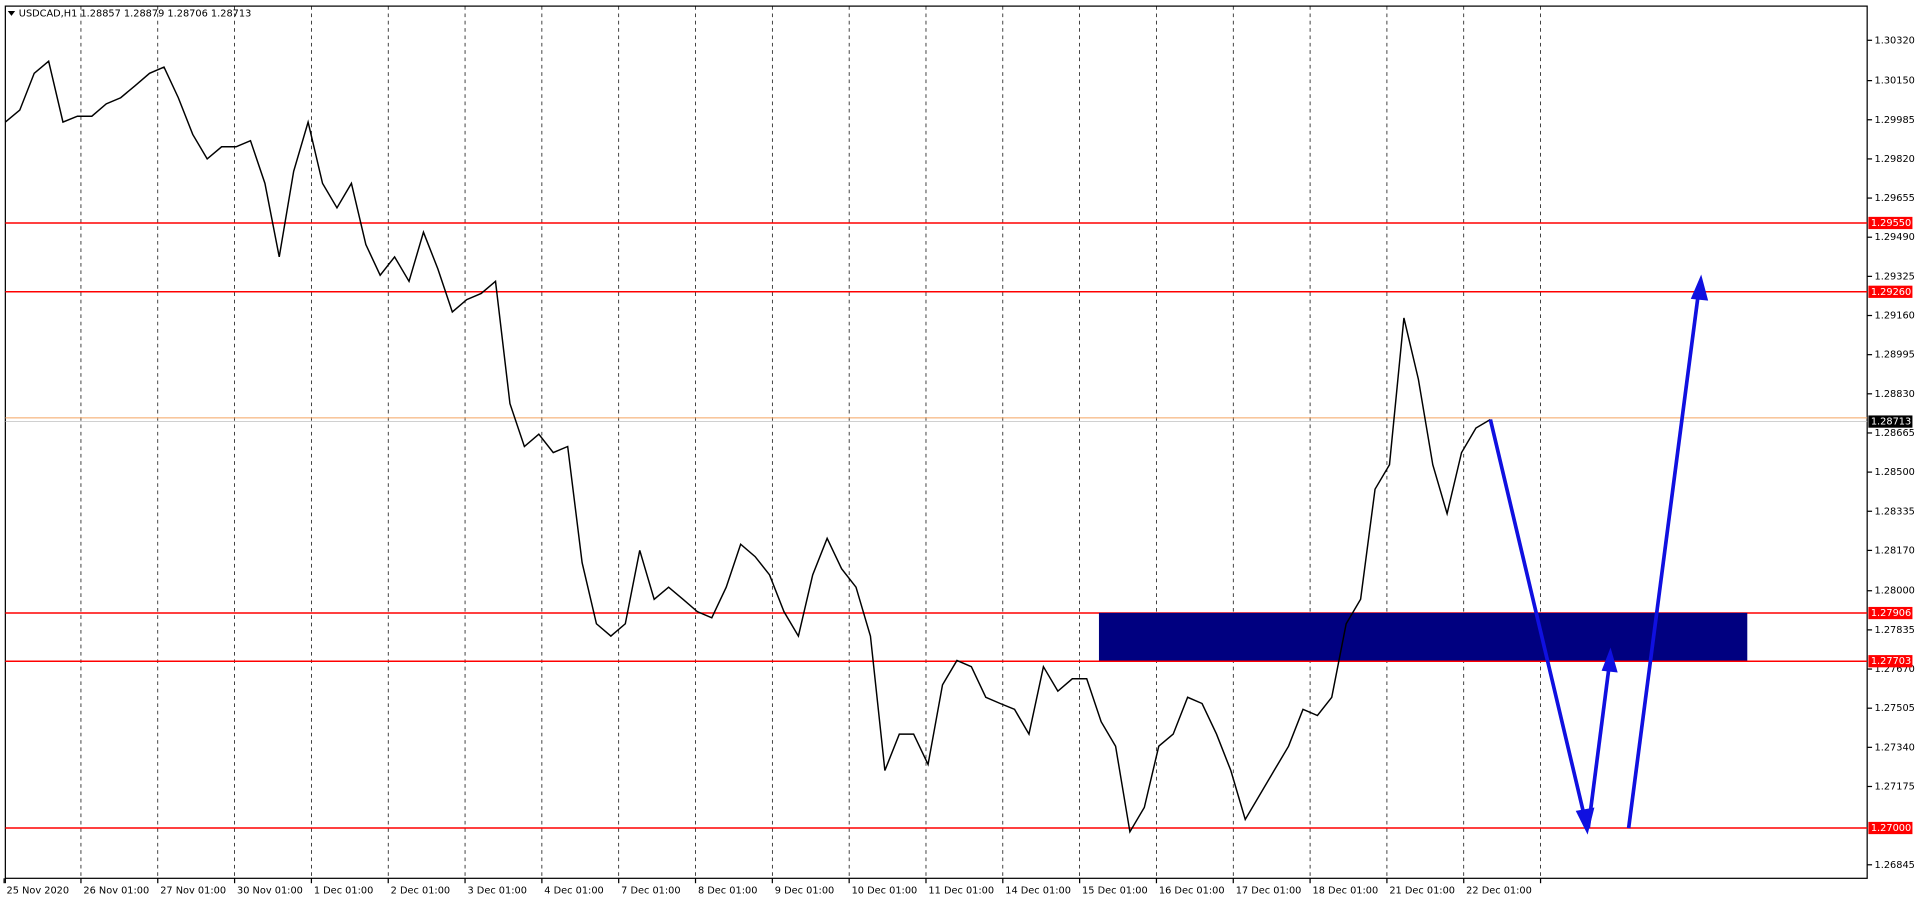 This screenshot has height=908, width=1919. Describe the element at coordinates (1895, 276) in the screenshot. I see `y-tick-label: 1.29325` at that location.